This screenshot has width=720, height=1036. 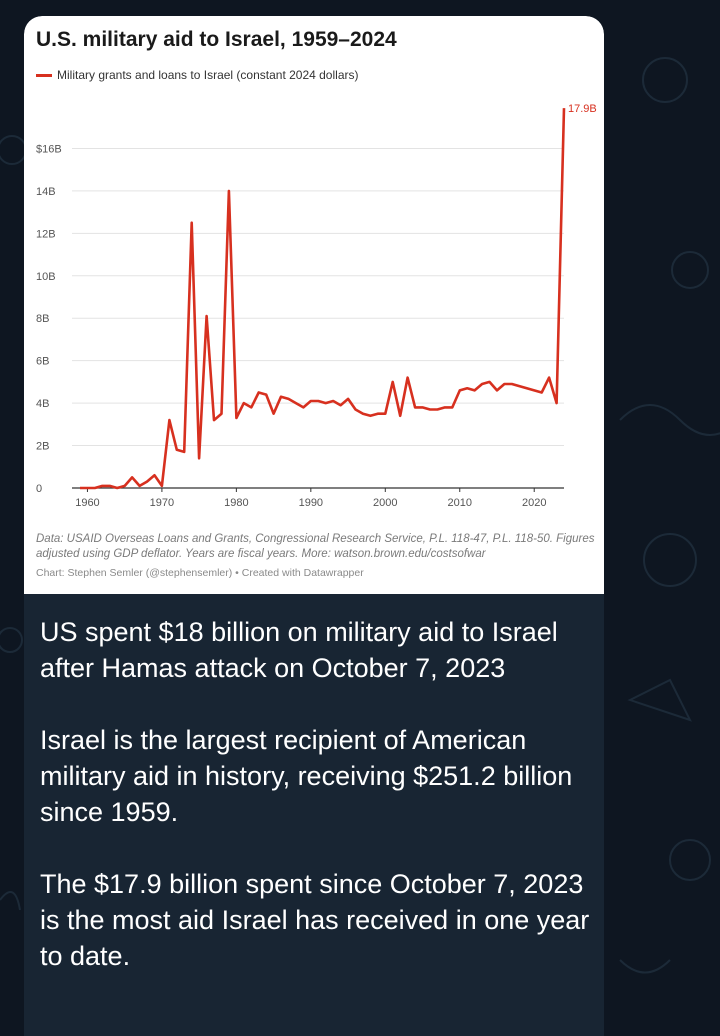 What do you see at coordinates (42, 404) in the screenshot?
I see `y-tick-label: 4B` at bounding box center [42, 404].